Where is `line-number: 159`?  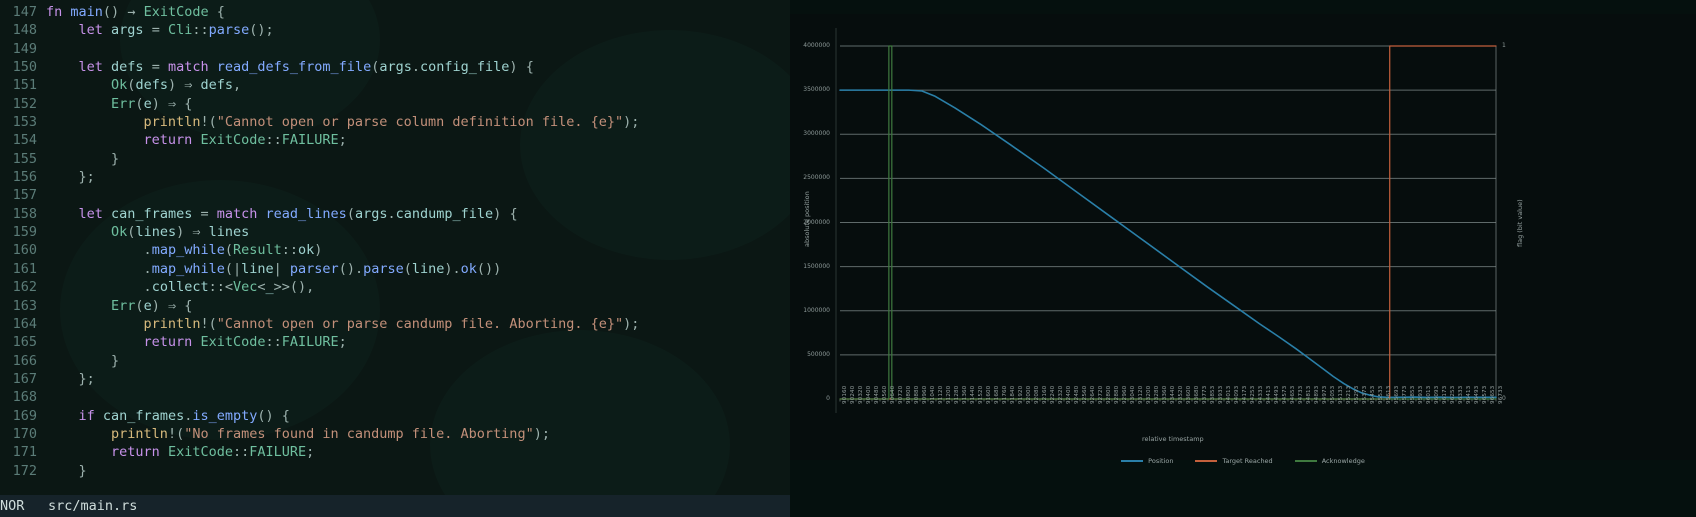
line-number: 159 is located at coordinates (24, 232).